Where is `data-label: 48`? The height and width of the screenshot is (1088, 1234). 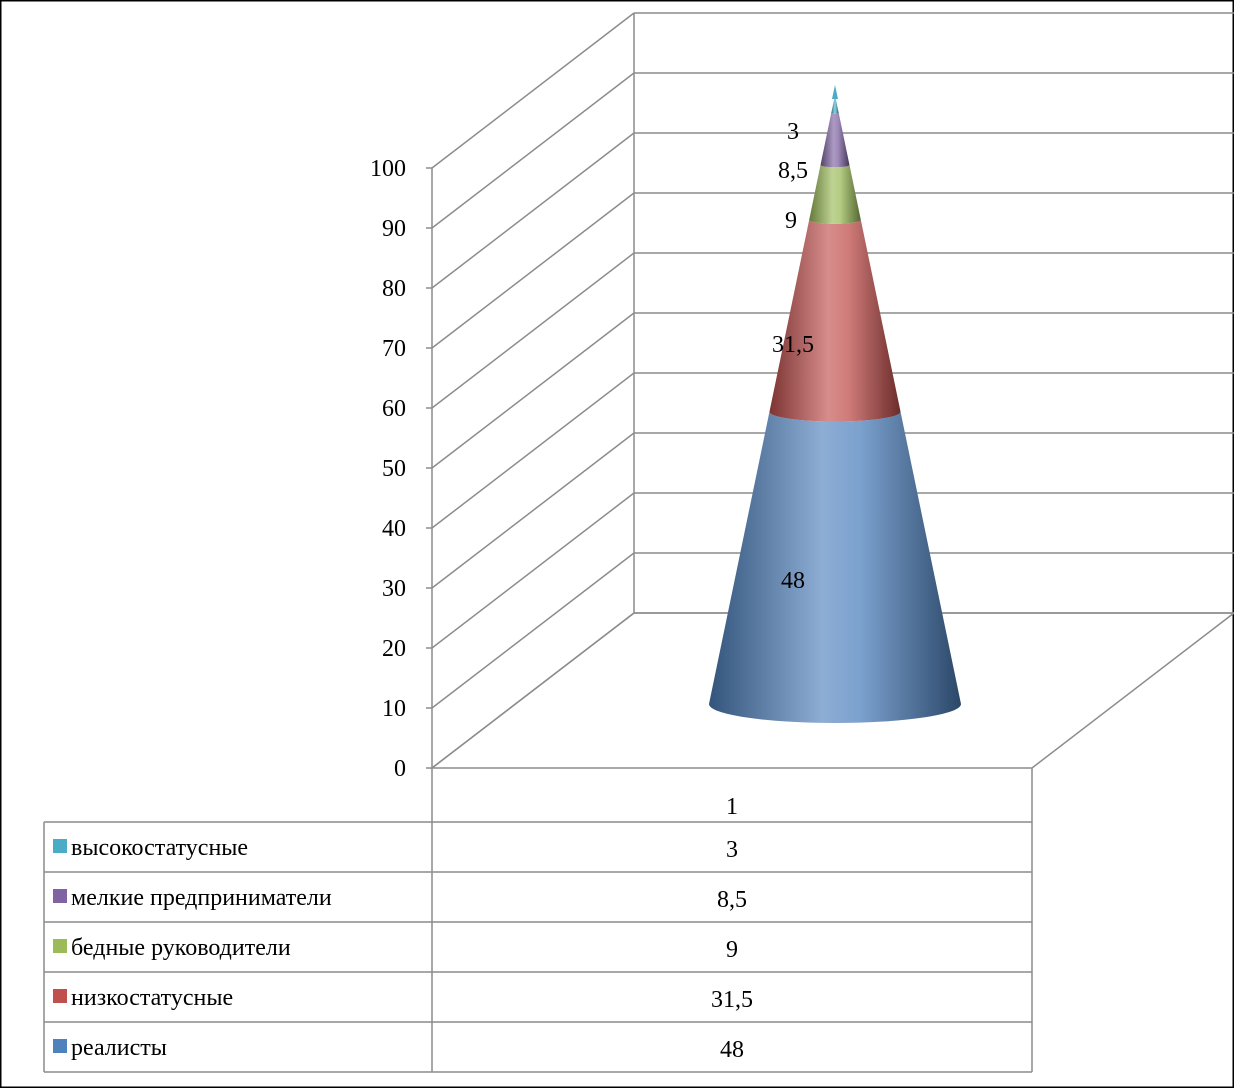 data-label: 48 is located at coordinates (793, 581).